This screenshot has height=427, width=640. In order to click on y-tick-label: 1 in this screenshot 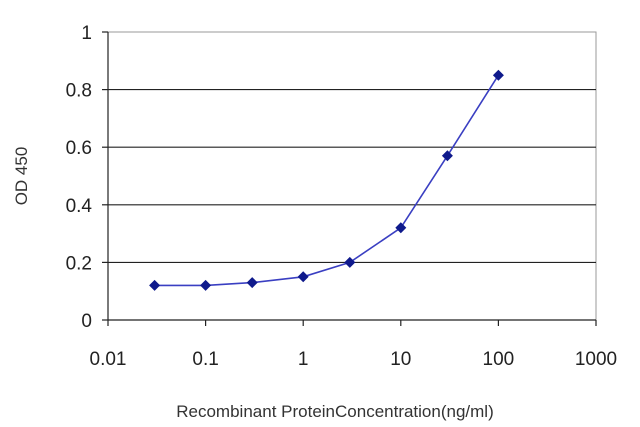, I will do `click(86, 33)`.